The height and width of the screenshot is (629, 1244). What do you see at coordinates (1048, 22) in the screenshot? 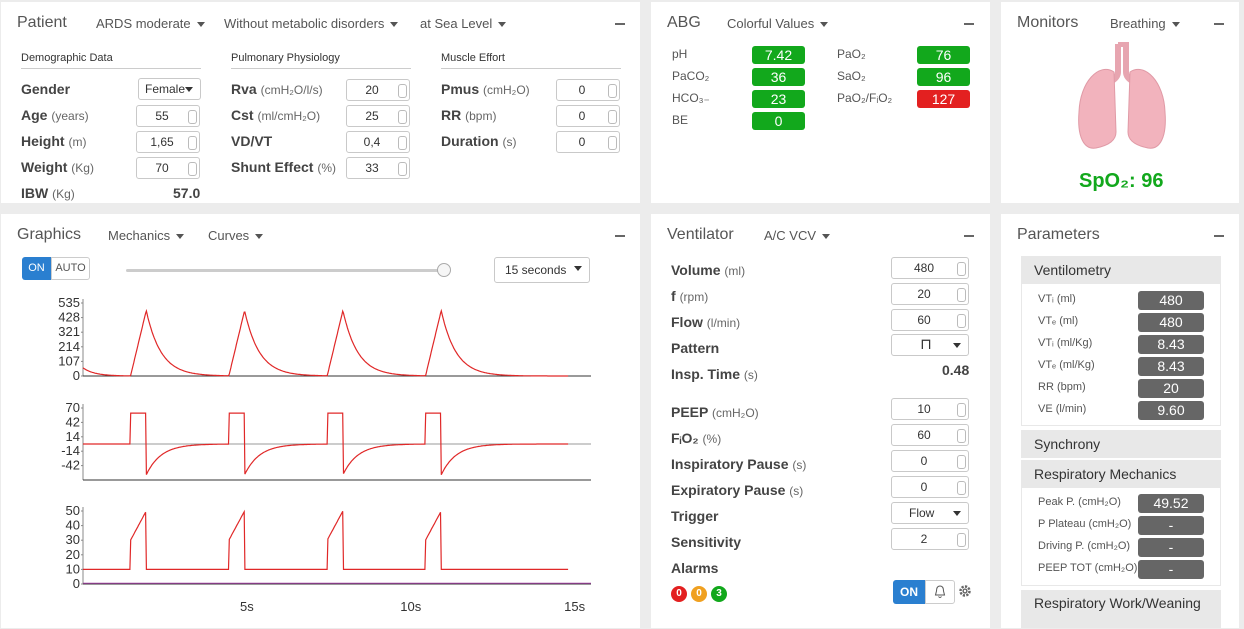
I see `monitors-title: Monitors` at bounding box center [1048, 22].